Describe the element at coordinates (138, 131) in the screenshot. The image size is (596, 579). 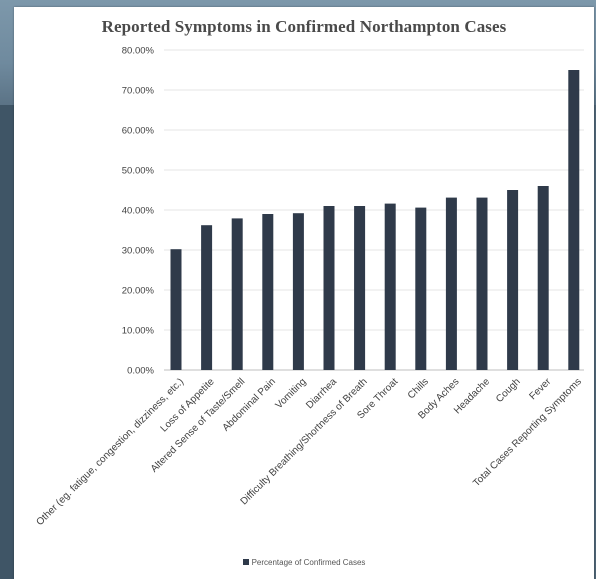
I see `y-tick-label: 60.00%` at that location.